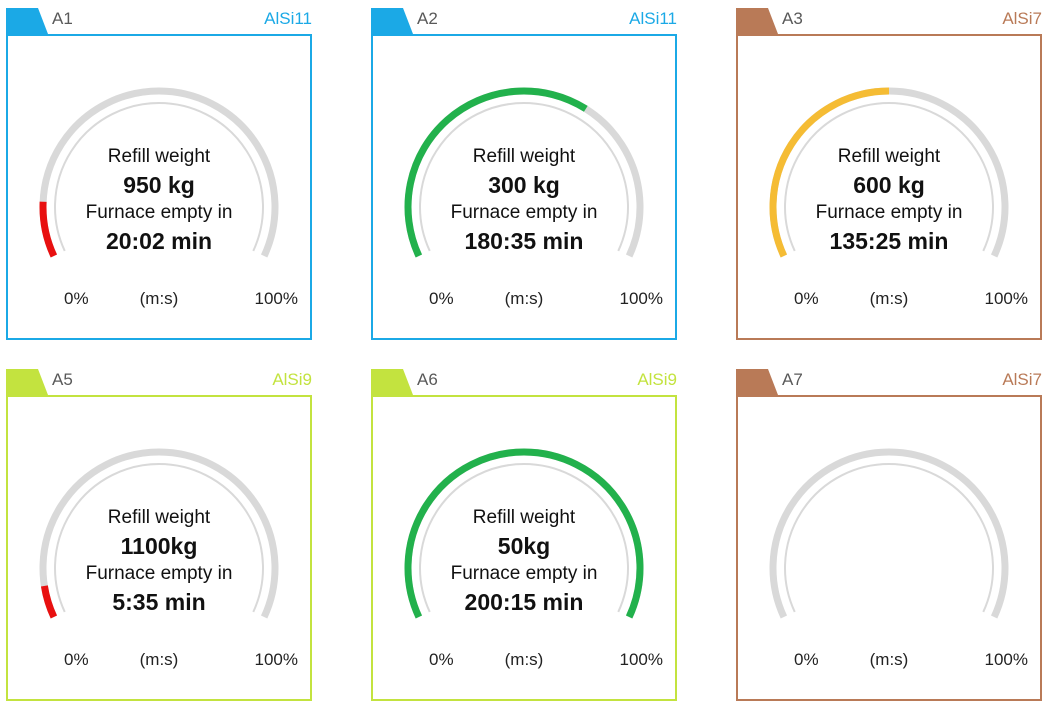  Describe the element at coordinates (524, 241) in the screenshot. I see `furnace-empty-value: 180:35 min` at that location.